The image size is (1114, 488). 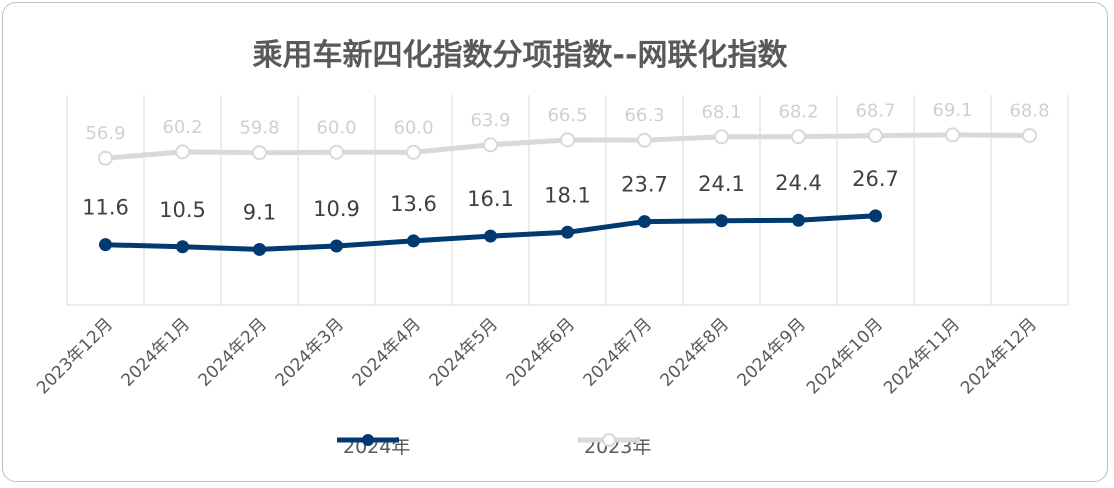 What do you see at coordinates (999, 356) in the screenshot?
I see `x-tick-label: 2024年12月` at bounding box center [999, 356].